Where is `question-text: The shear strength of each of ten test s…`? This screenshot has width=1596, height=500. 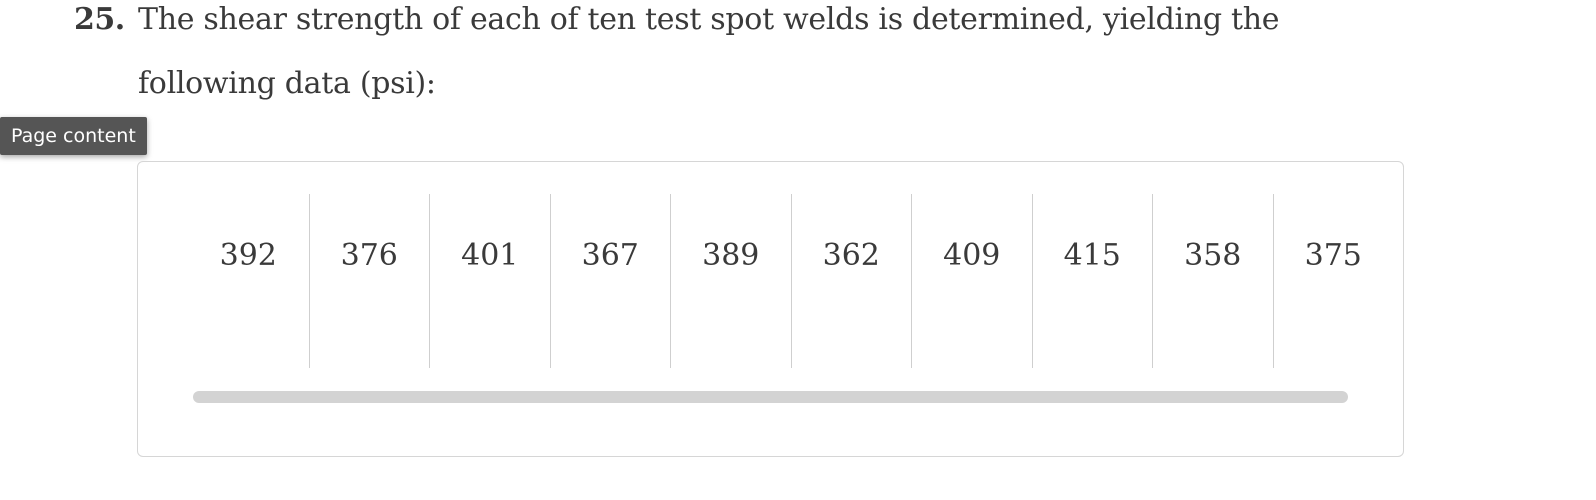 question-text: The shear strength of each of ten test s… is located at coordinates (709, 51).